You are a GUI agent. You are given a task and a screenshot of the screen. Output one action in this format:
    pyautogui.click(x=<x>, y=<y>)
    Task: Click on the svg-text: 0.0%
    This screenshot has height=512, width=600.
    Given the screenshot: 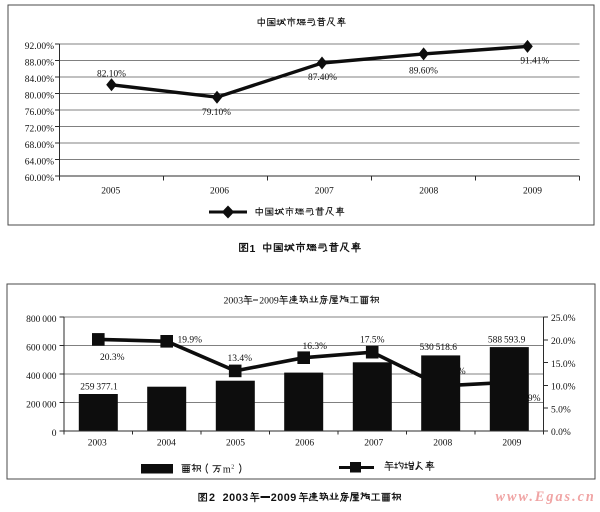 What is the action you would take?
    pyautogui.click(x=561, y=433)
    